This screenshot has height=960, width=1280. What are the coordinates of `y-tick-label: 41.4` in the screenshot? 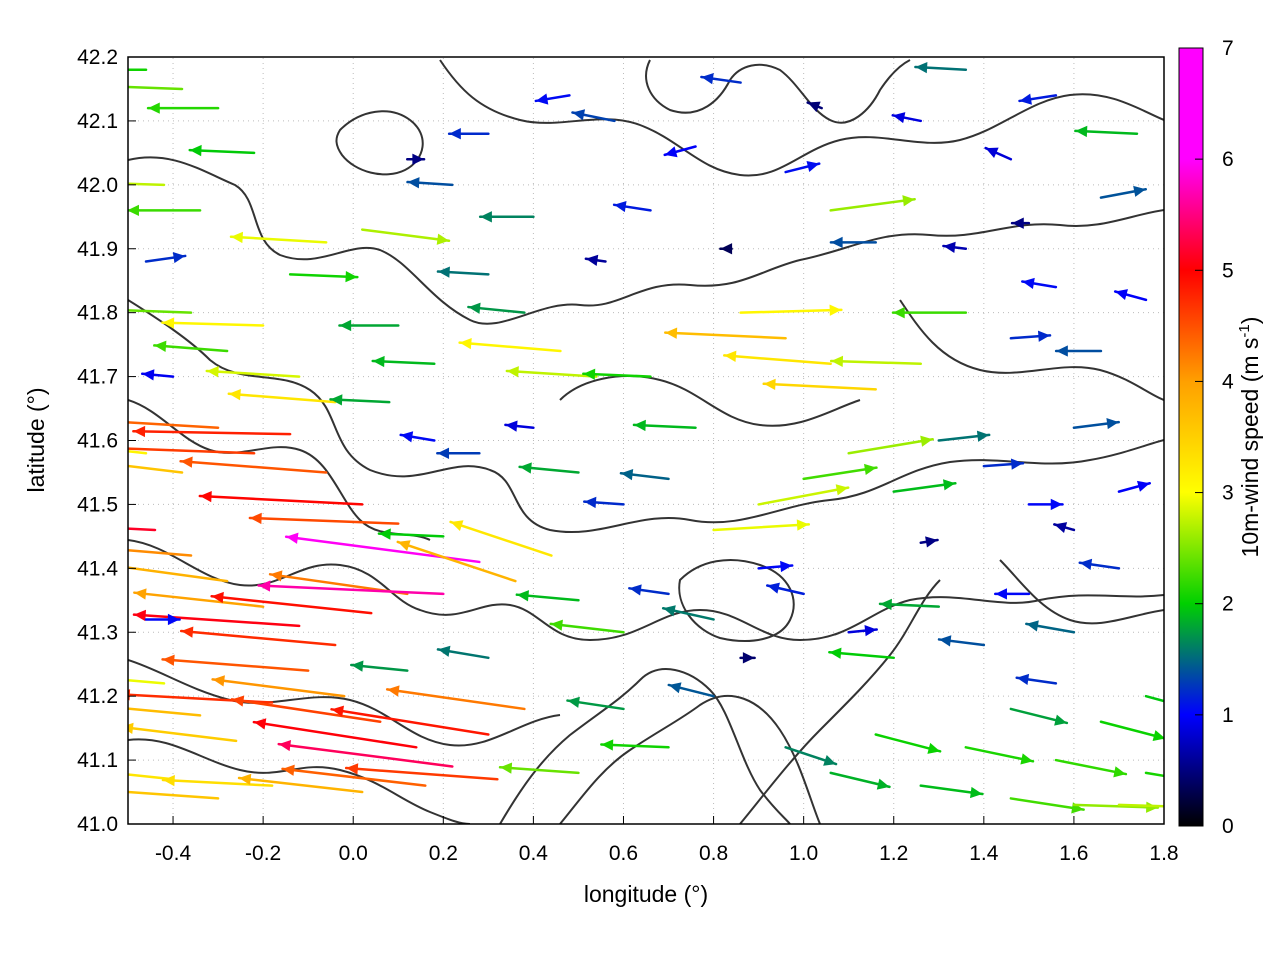 It's located at (97, 568).